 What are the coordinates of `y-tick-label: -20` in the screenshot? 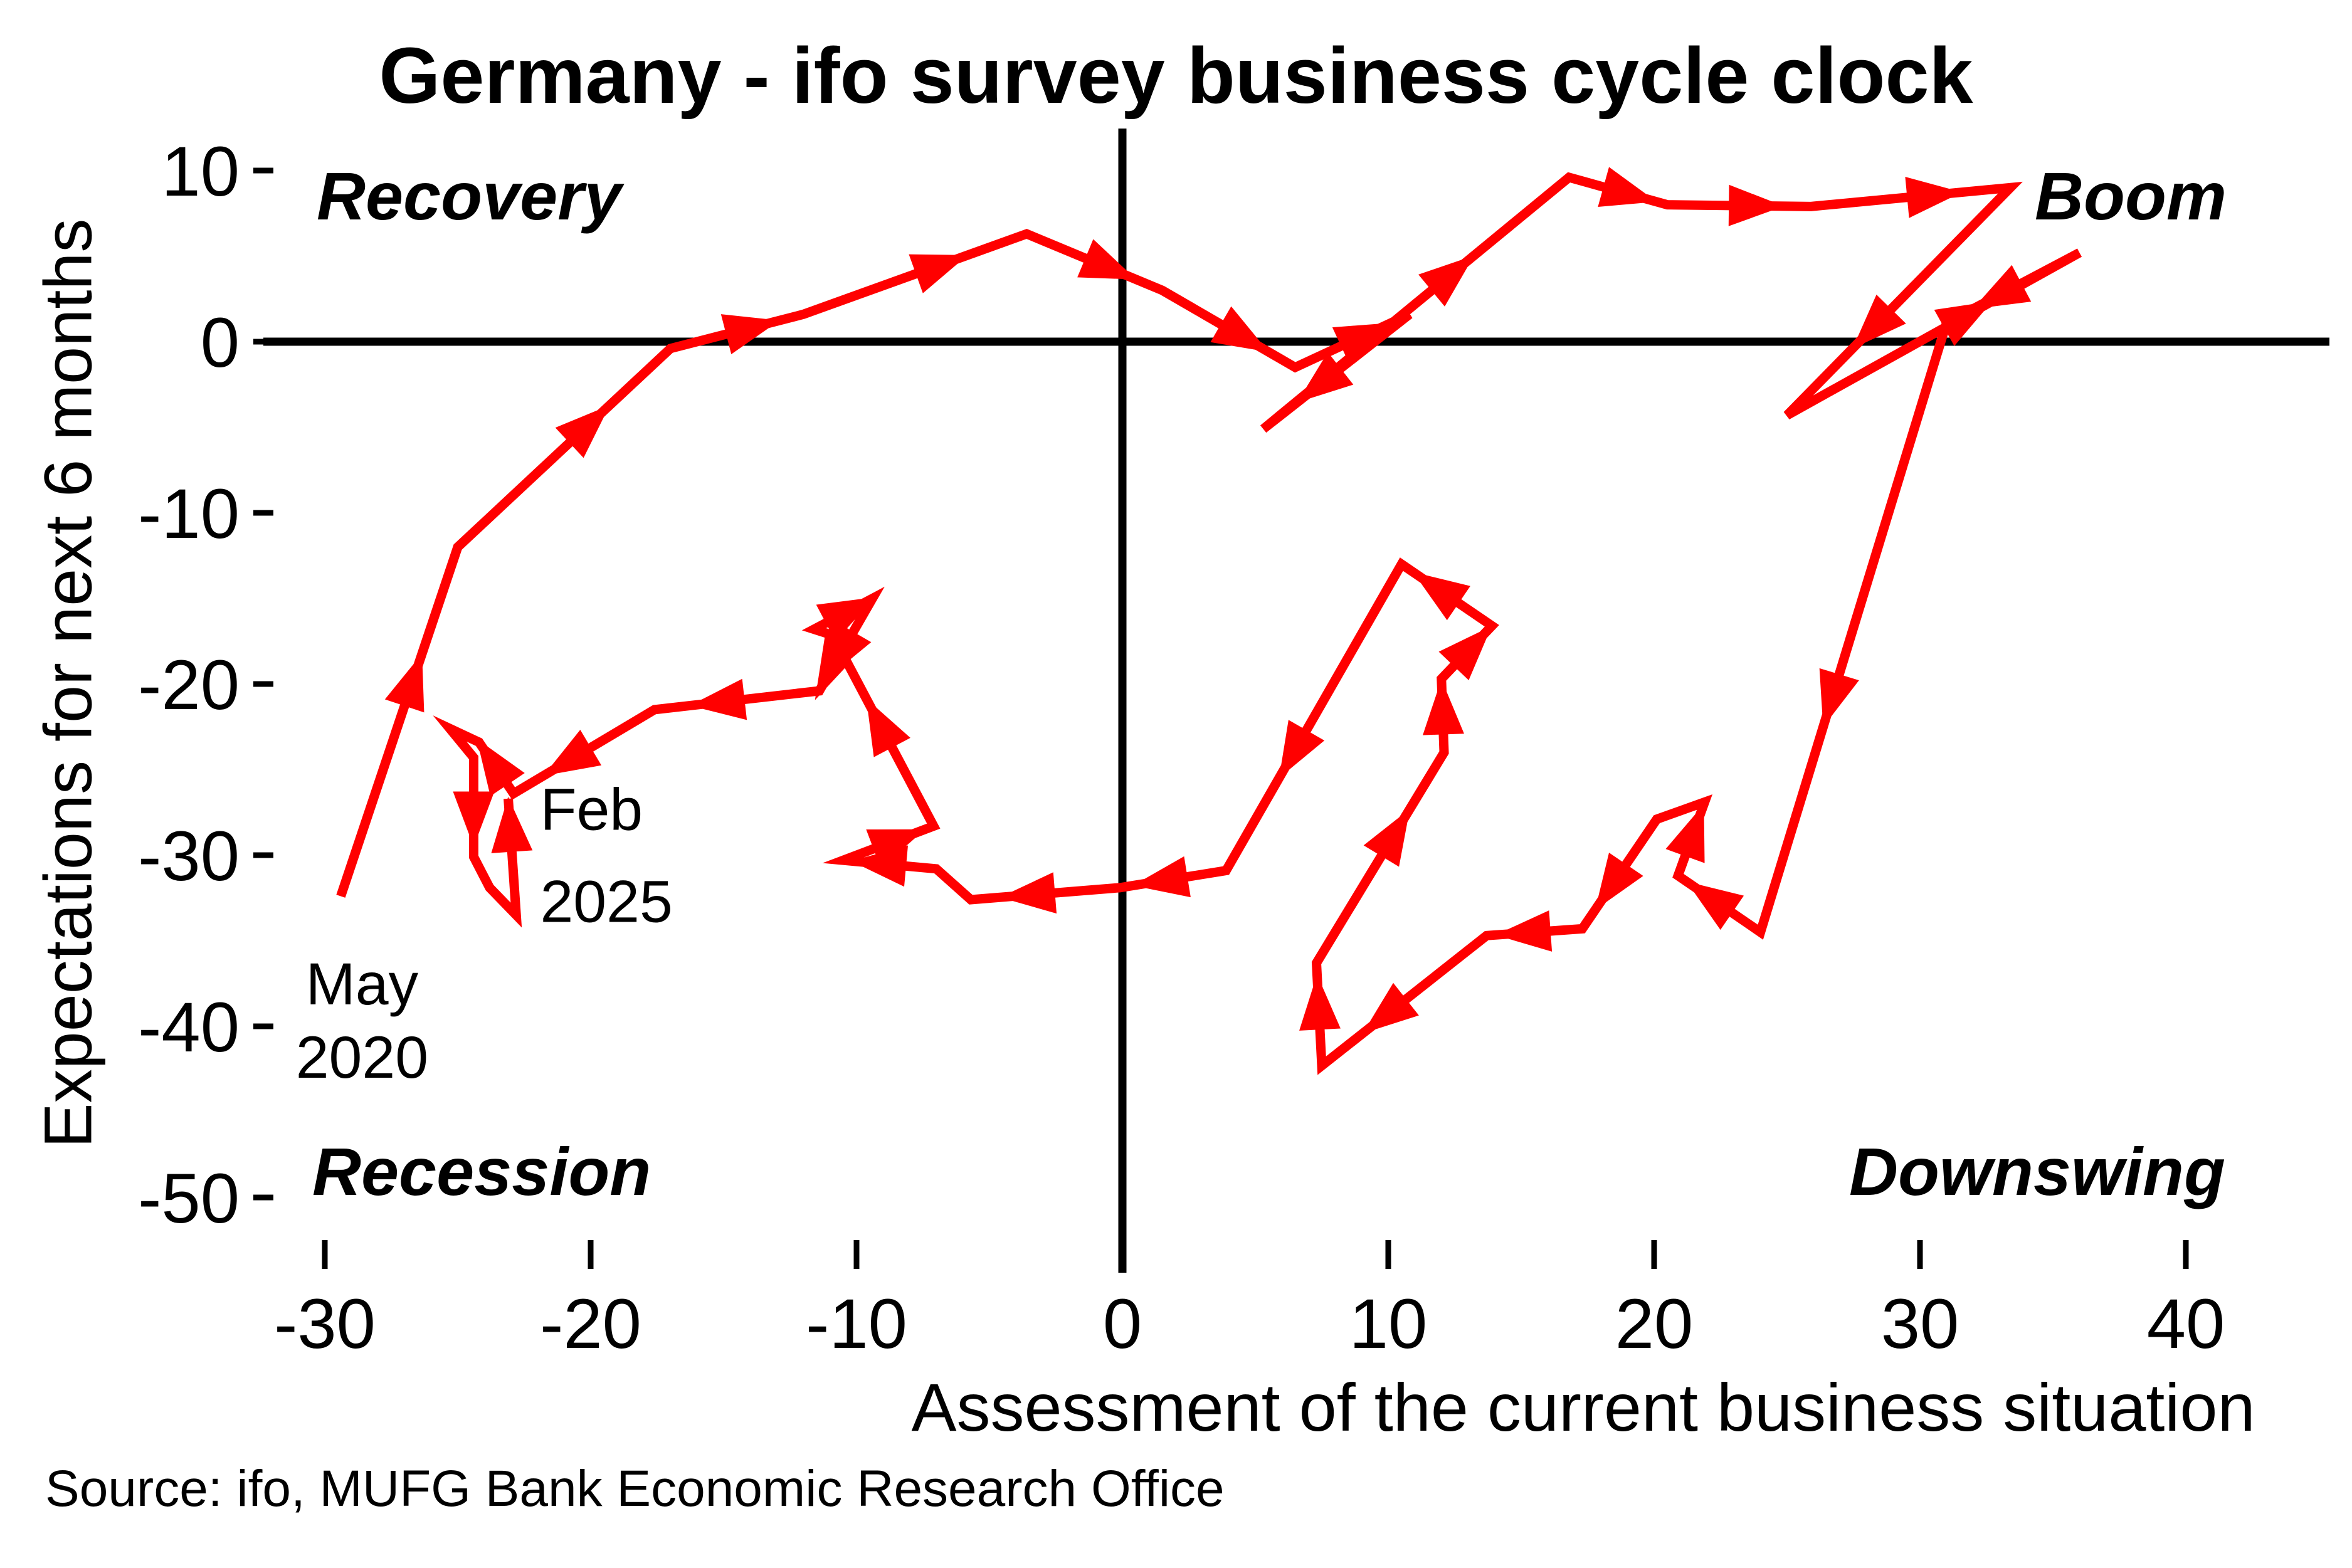 It's located at (189, 685).